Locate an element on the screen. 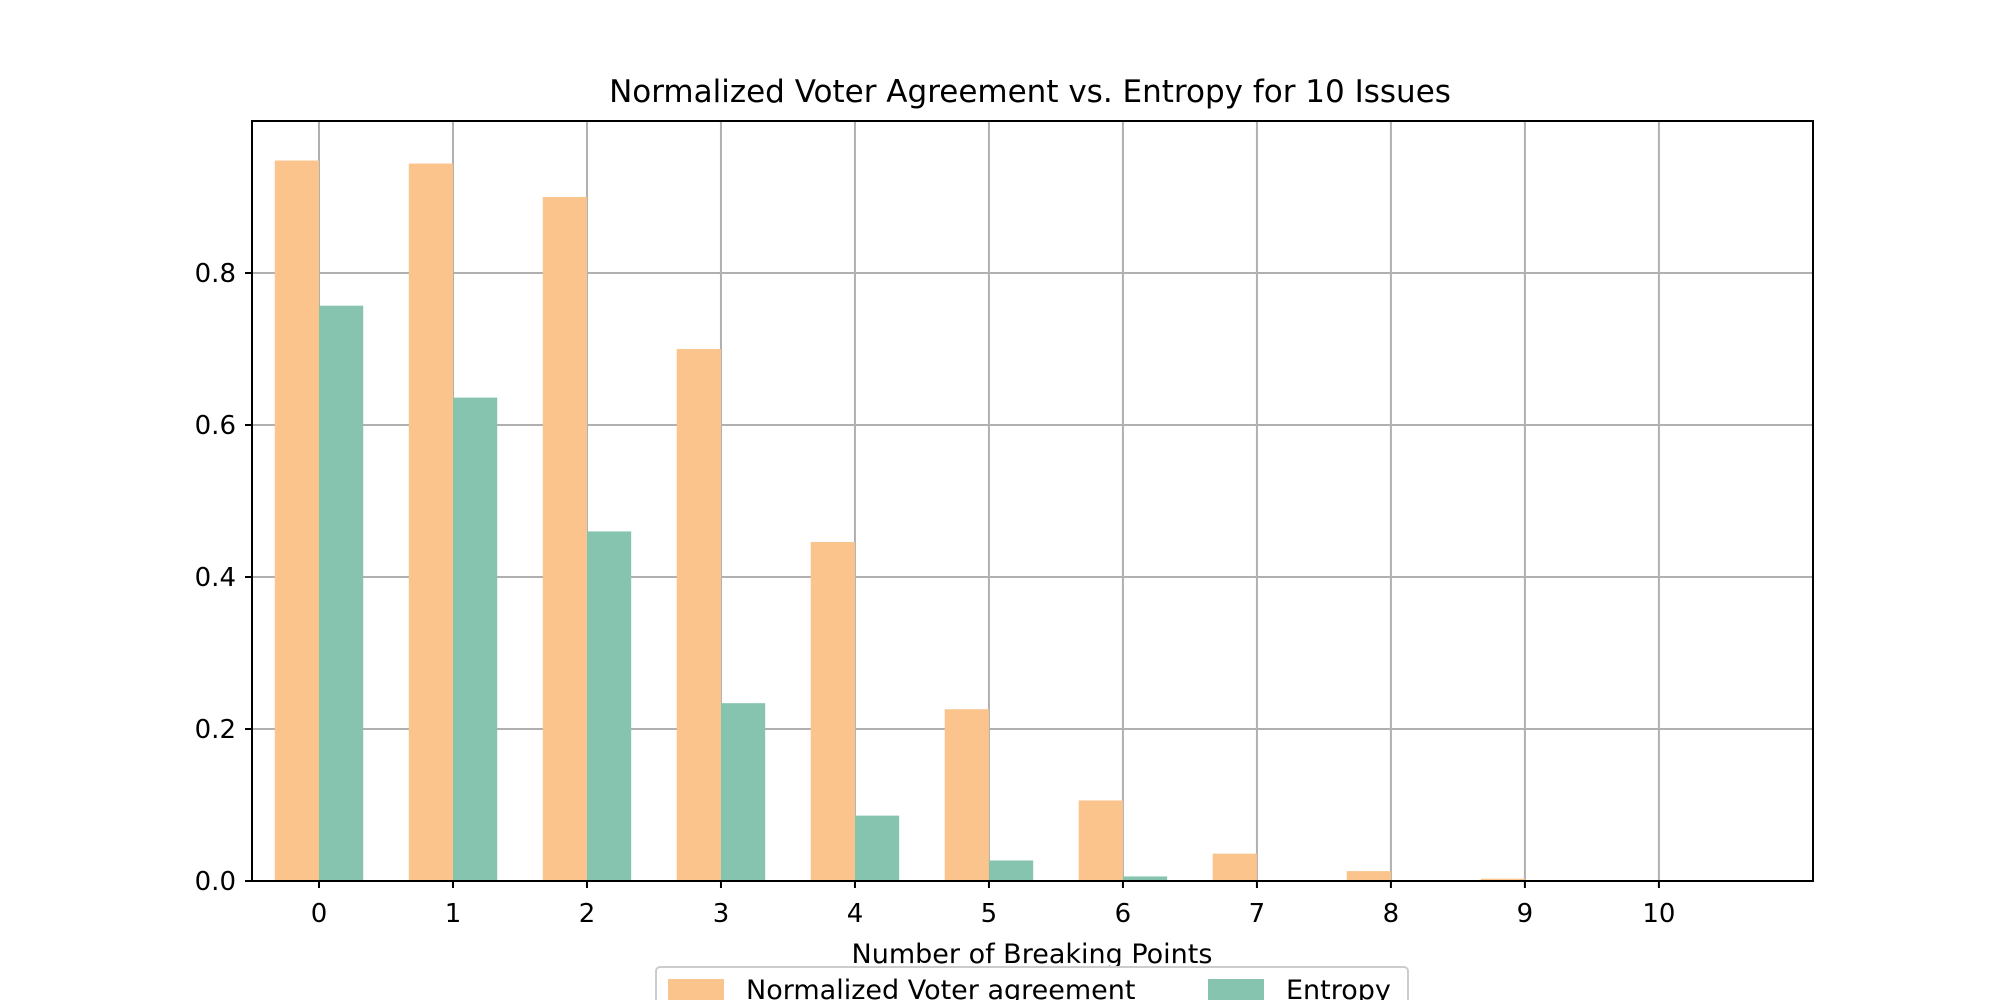  y-tick-label: 0.8 is located at coordinates (215, 274).